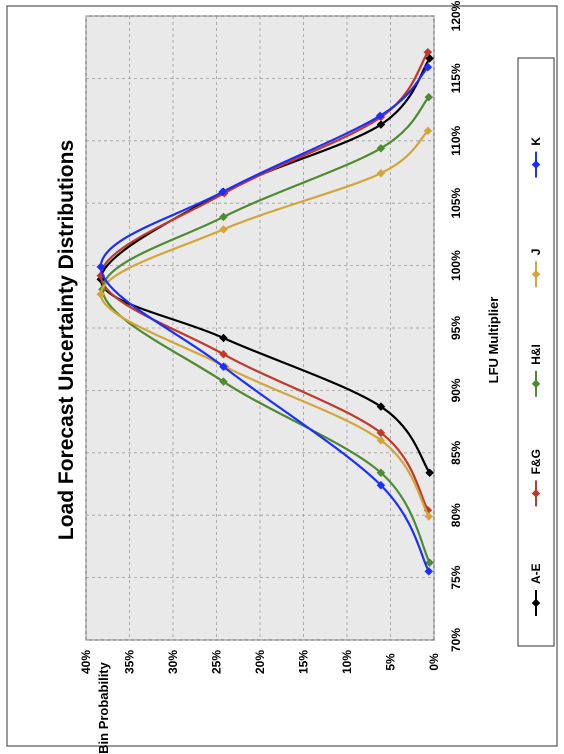 Image resolution: width=564 pixels, height=754 pixels. I want to click on legend-label-3: J, so click(536, 252).